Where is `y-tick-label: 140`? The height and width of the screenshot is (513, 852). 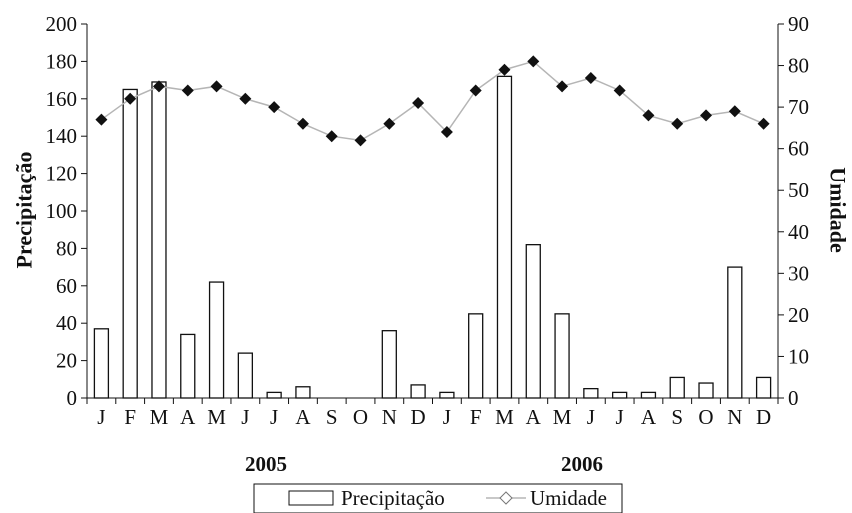 y-tick-label: 140 is located at coordinates (62, 136).